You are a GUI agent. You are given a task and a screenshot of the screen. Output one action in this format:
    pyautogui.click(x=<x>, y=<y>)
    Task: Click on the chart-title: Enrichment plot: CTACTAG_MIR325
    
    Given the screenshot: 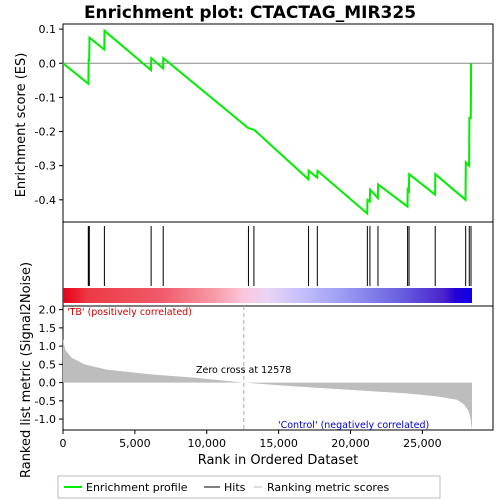 What is the action you would take?
    pyautogui.click(x=250, y=13)
    